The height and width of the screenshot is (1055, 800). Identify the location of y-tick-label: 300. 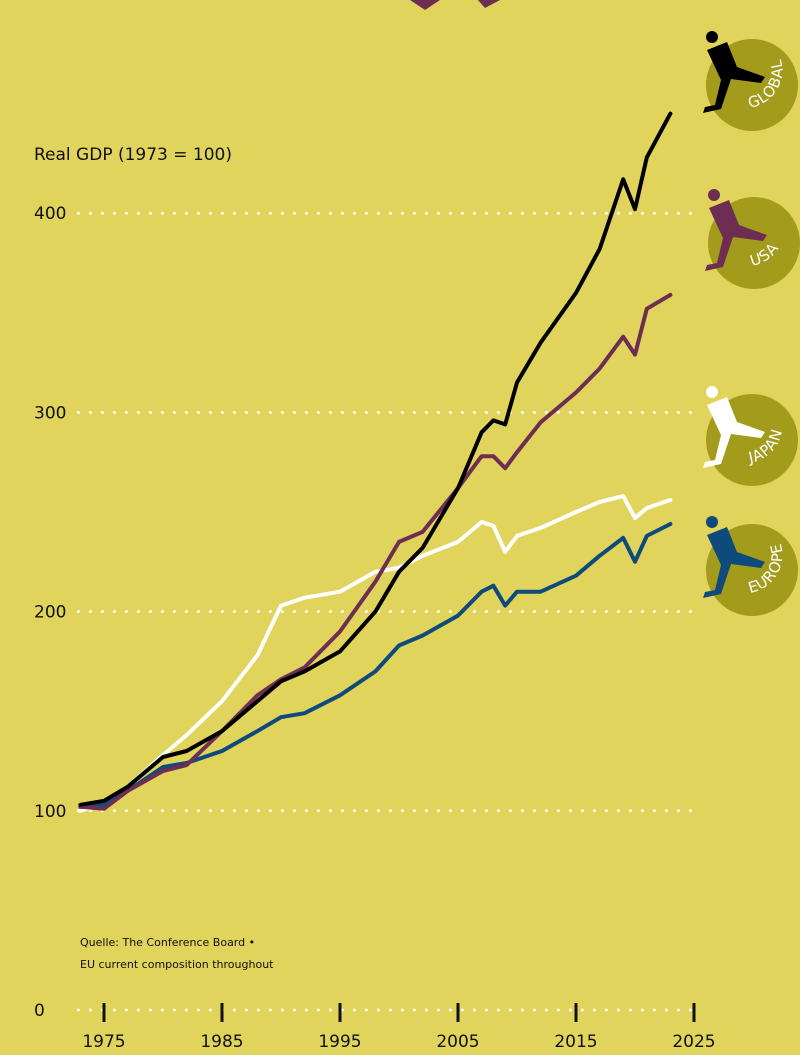
(50, 413).